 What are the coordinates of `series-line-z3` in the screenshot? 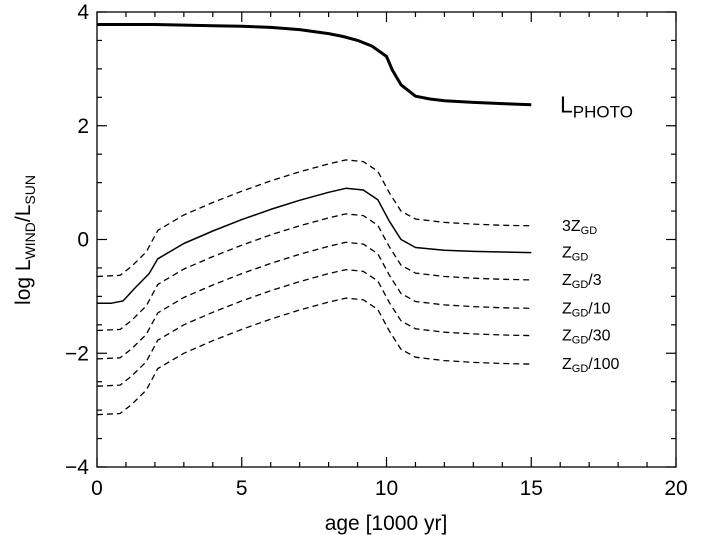 It's located at (314, 218).